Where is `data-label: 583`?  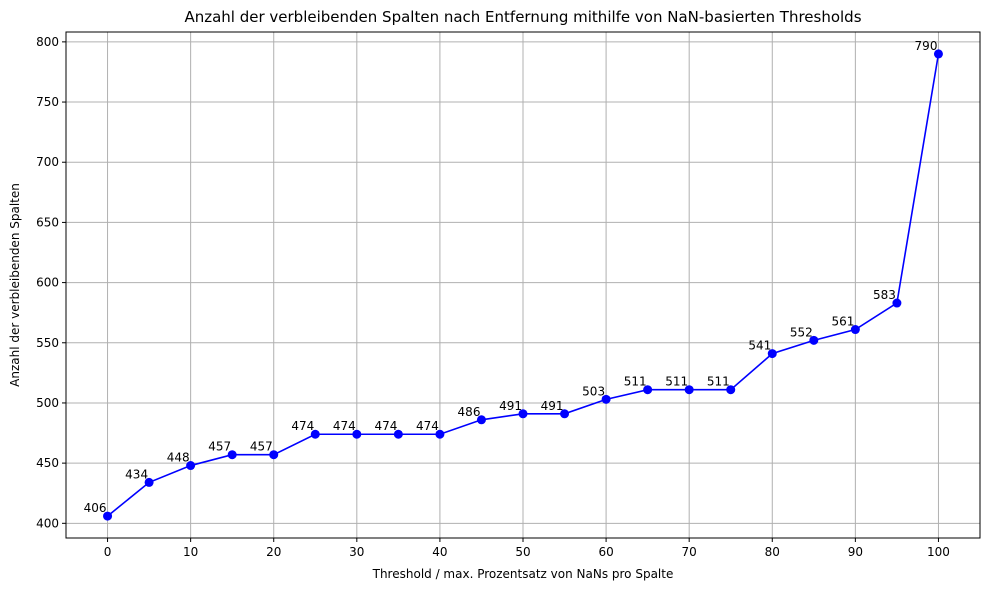 data-label: 583 is located at coordinates (884, 295).